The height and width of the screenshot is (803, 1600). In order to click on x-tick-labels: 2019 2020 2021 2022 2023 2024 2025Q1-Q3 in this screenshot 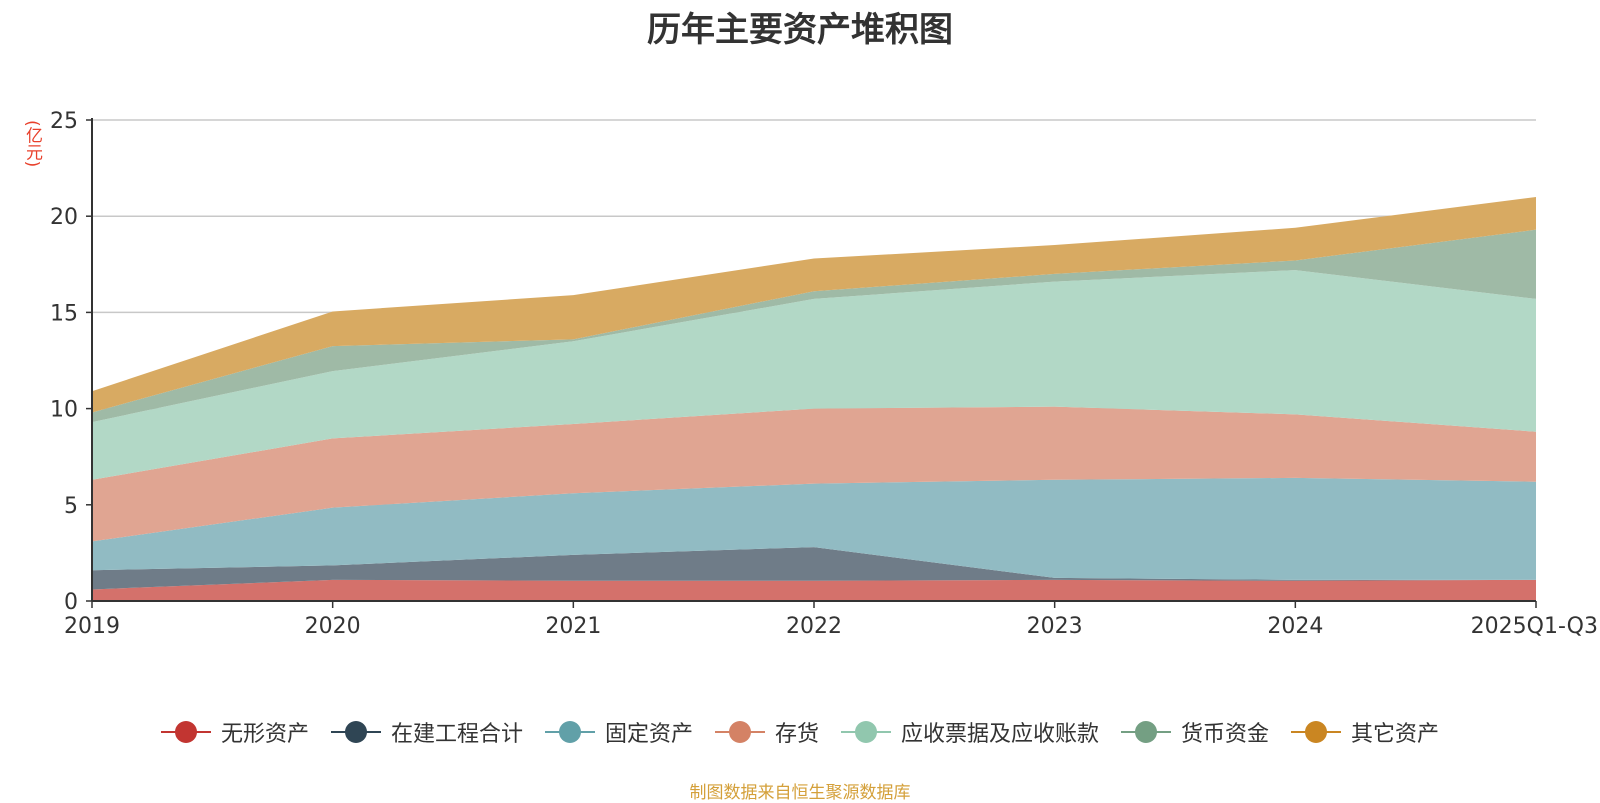, I will do `click(831, 620)`.